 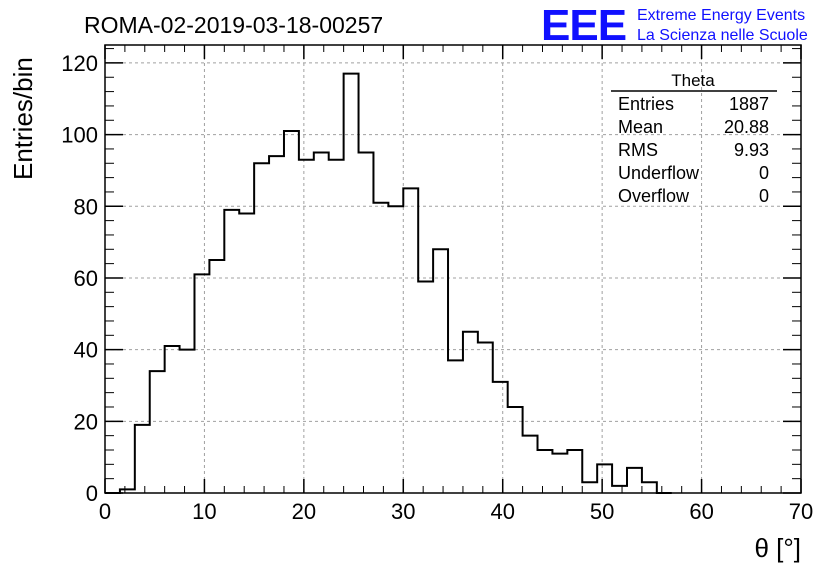 I want to click on y-axis-title: Entries/bin, so click(x=23, y=118).